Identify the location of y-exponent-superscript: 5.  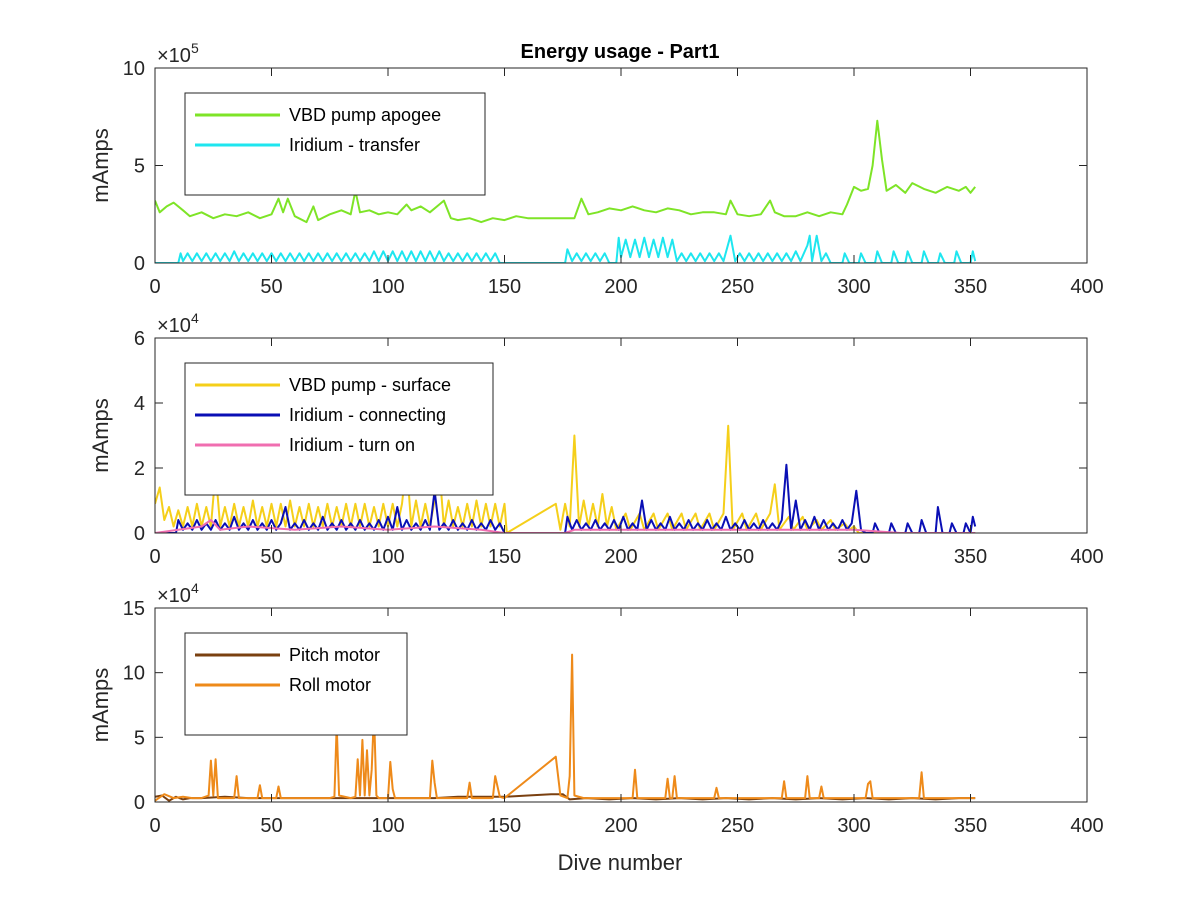
(195, 48).